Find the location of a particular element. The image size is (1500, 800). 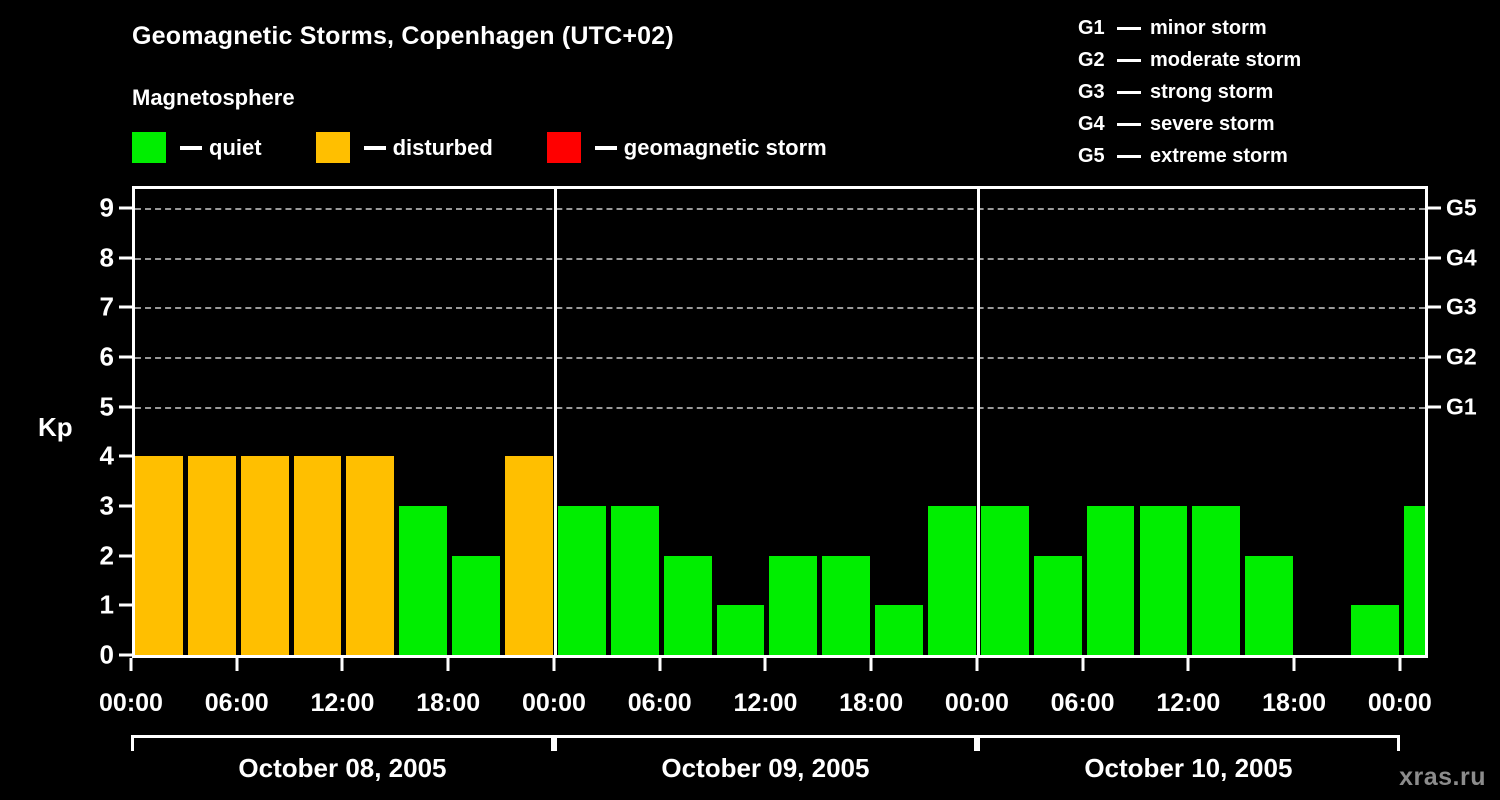

y-tick-label-5: 5 is located at coordinates (106, 406).